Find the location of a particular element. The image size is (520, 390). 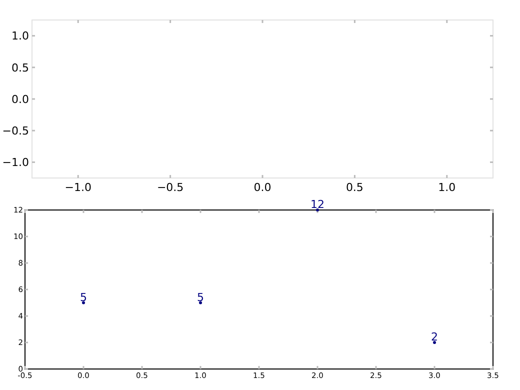

y-tick-label: 1.0 is located at coordinates (20, 36).